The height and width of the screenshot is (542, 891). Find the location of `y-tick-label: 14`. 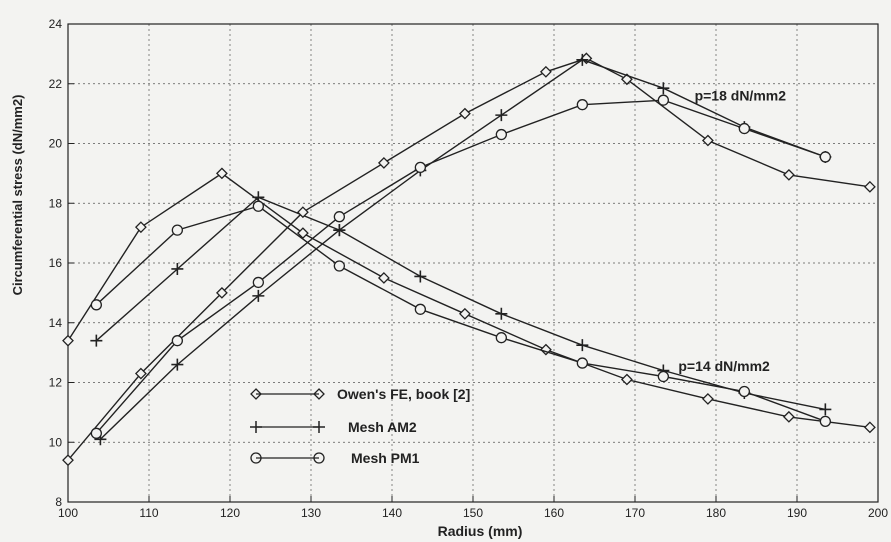

y-tick-label: 14 is located at coordinates (56, 323).